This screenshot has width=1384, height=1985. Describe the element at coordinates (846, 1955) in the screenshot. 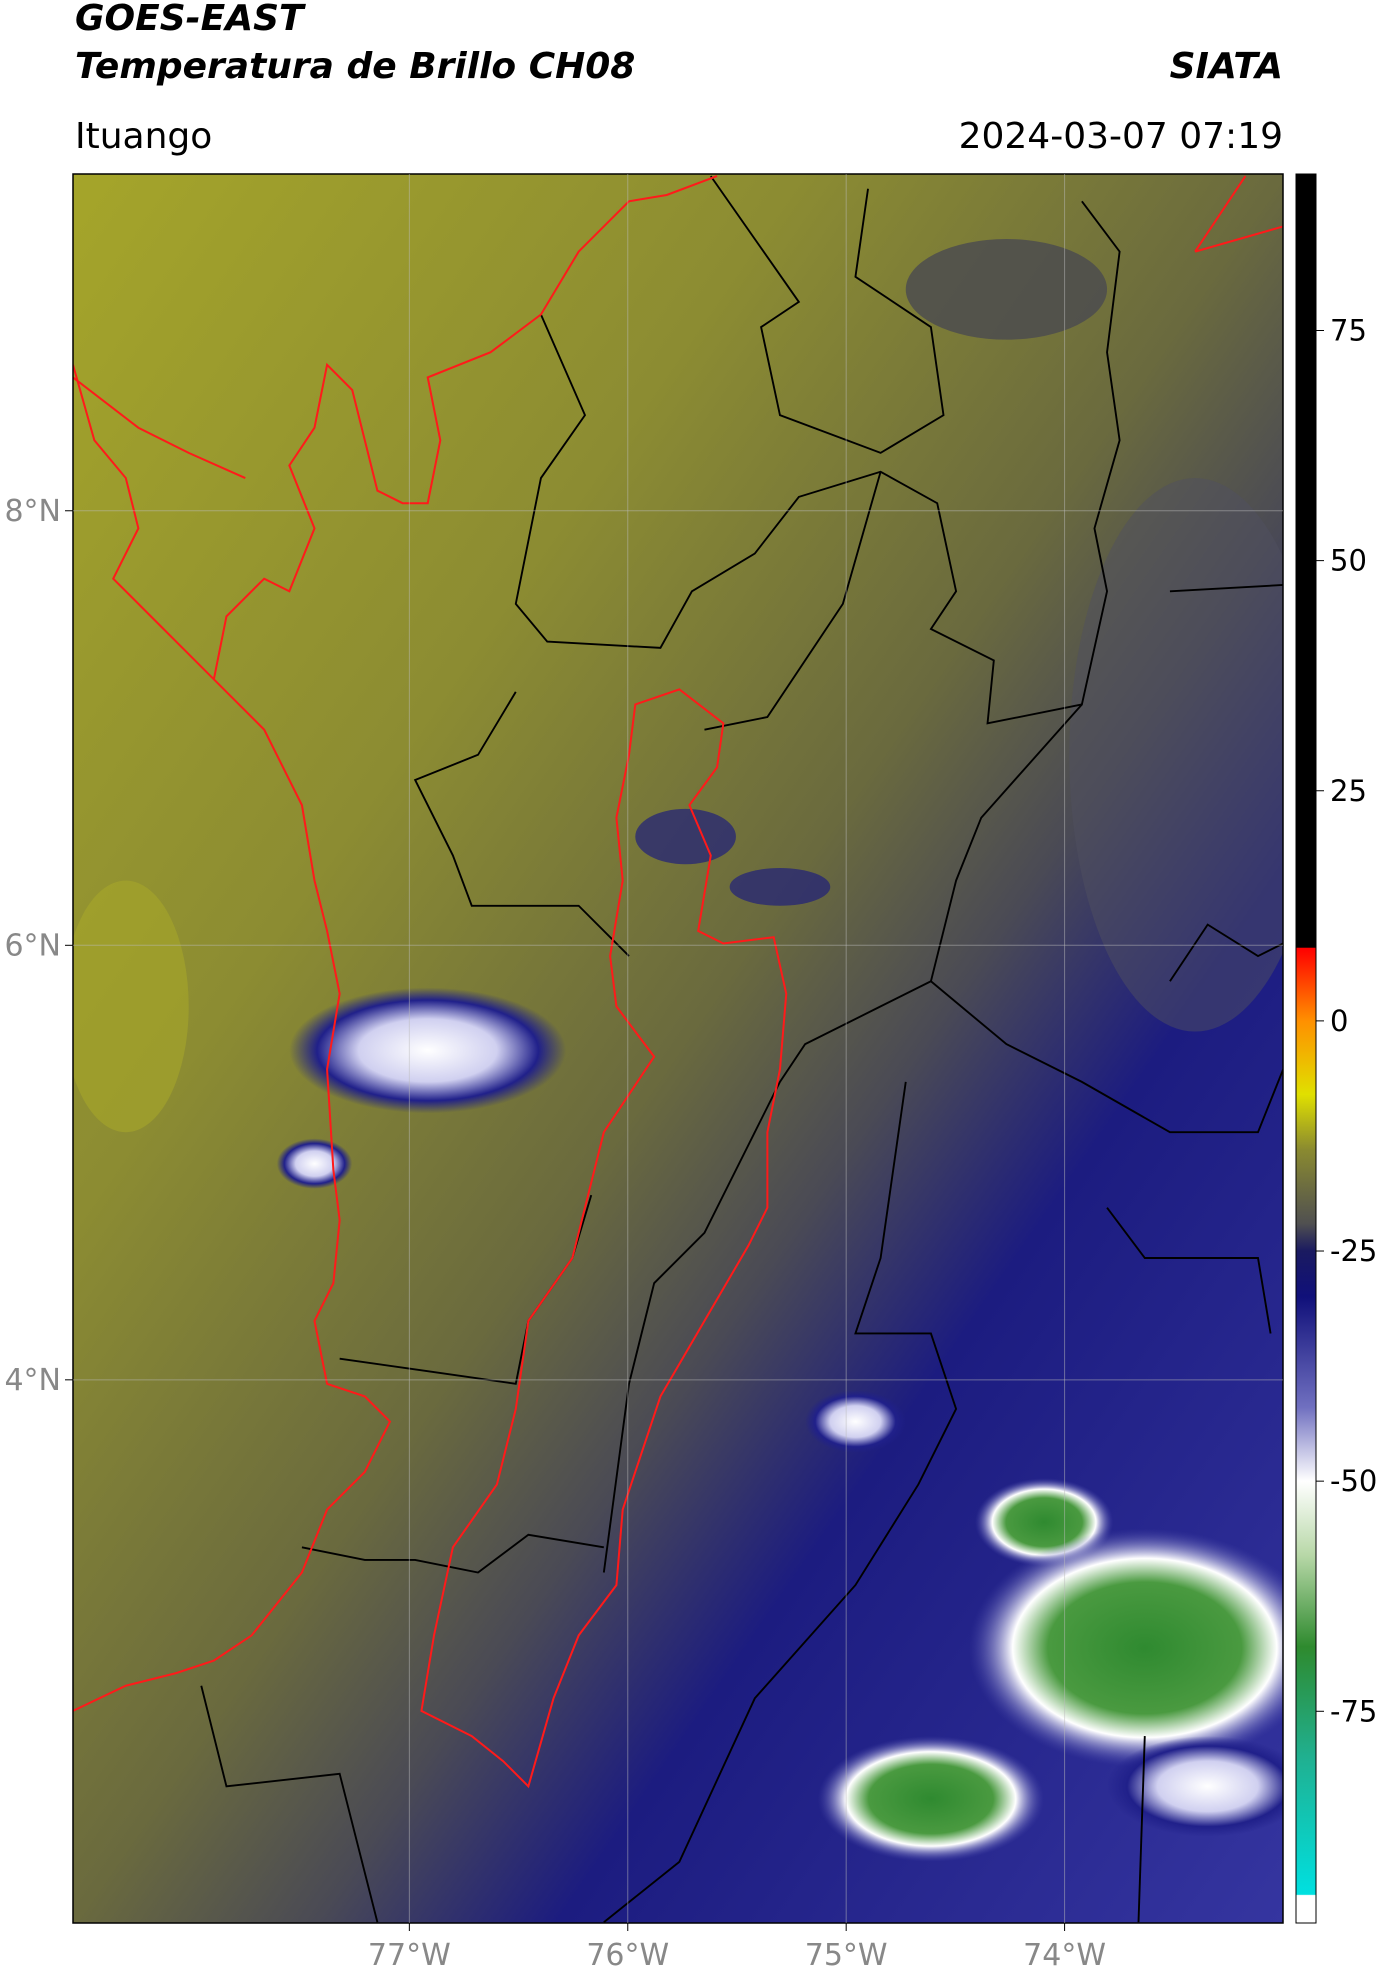

I see `lon-label: 75°W` at that location.